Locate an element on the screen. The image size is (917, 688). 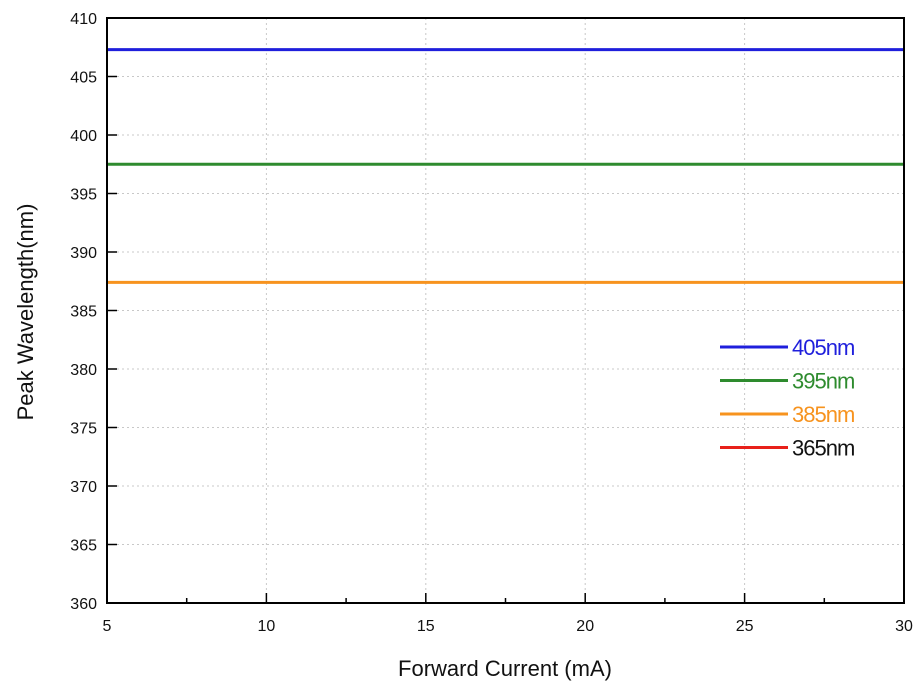
x-axis-title: Forward Current (mA) is located at coordinates (505, 668).